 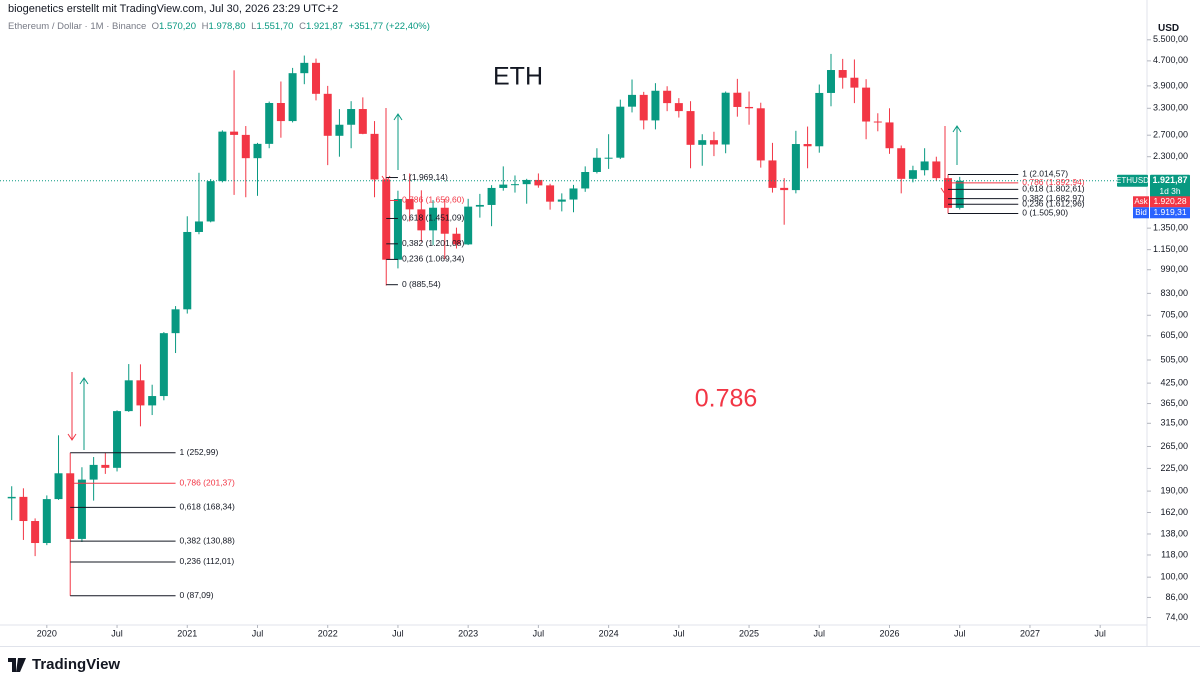 I want to click on fib-label: 1 (252,99), so click(x=199, y=452).